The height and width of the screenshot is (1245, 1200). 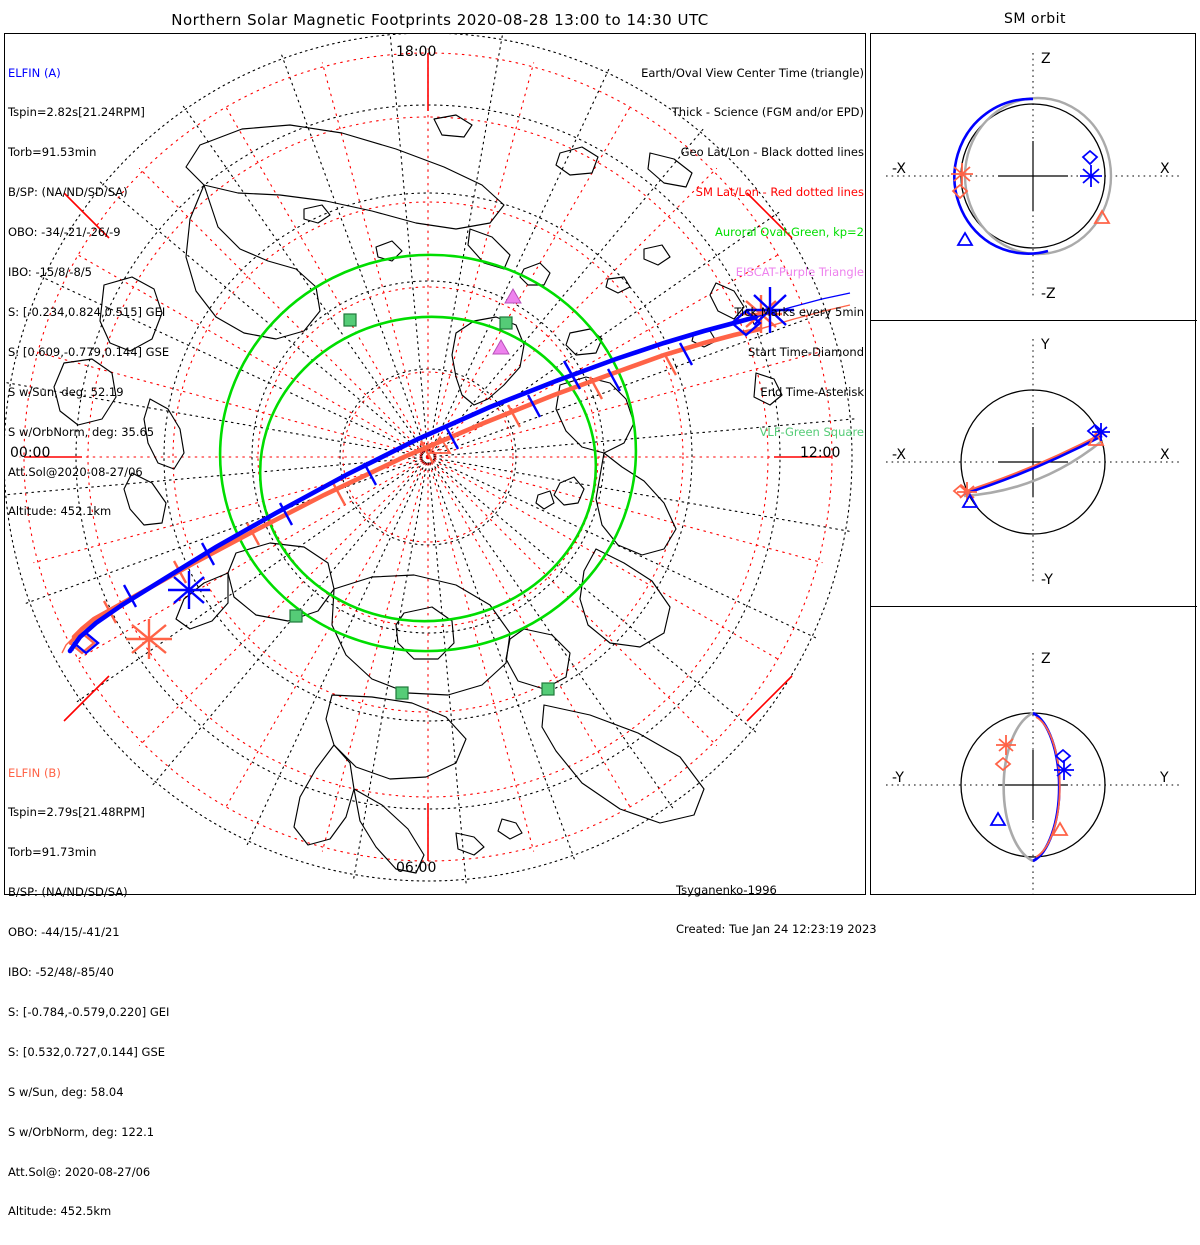 I want to click on elfin-b-view-center-marker, so click(x=440, y=444).